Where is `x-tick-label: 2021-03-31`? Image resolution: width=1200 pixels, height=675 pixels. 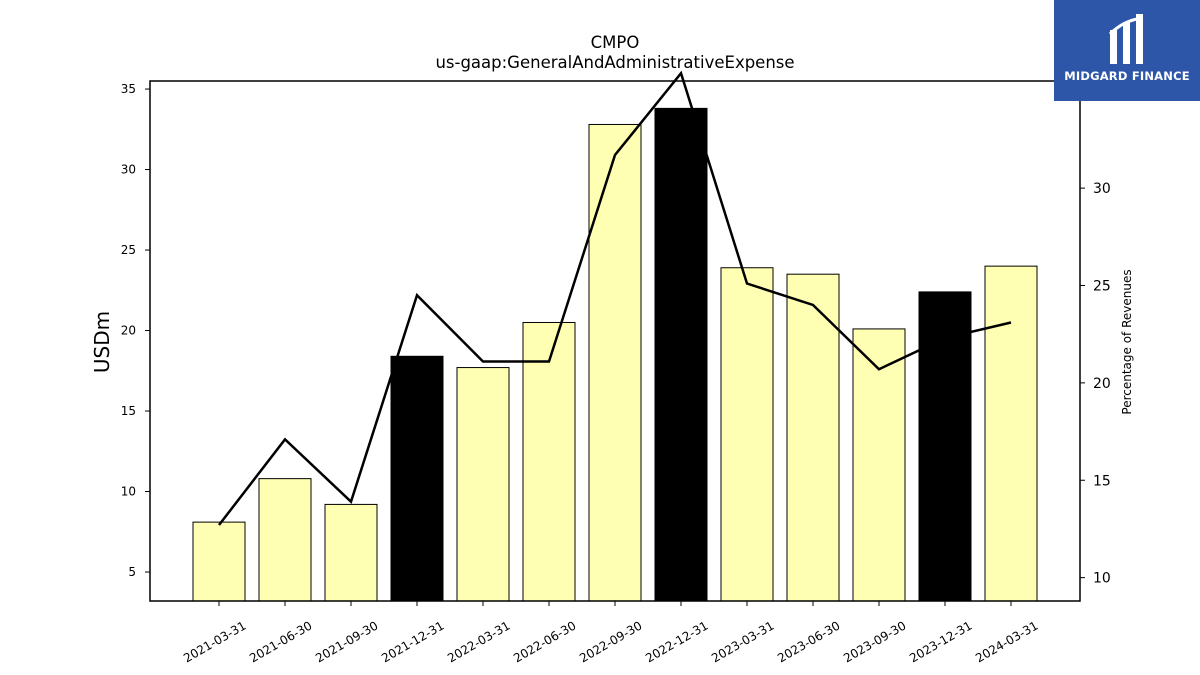 x-tick-label: 2021-03-31 is located at coordinates (214, 641).